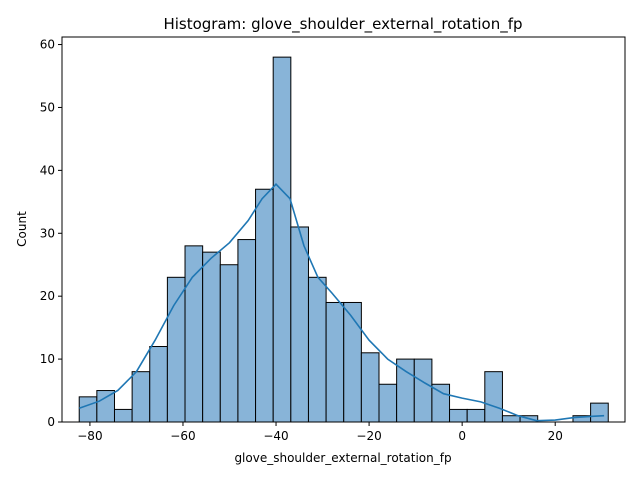  I want to click on y-axis-ticks: 0 10 20 30 40 50 60, so click(51, 233).